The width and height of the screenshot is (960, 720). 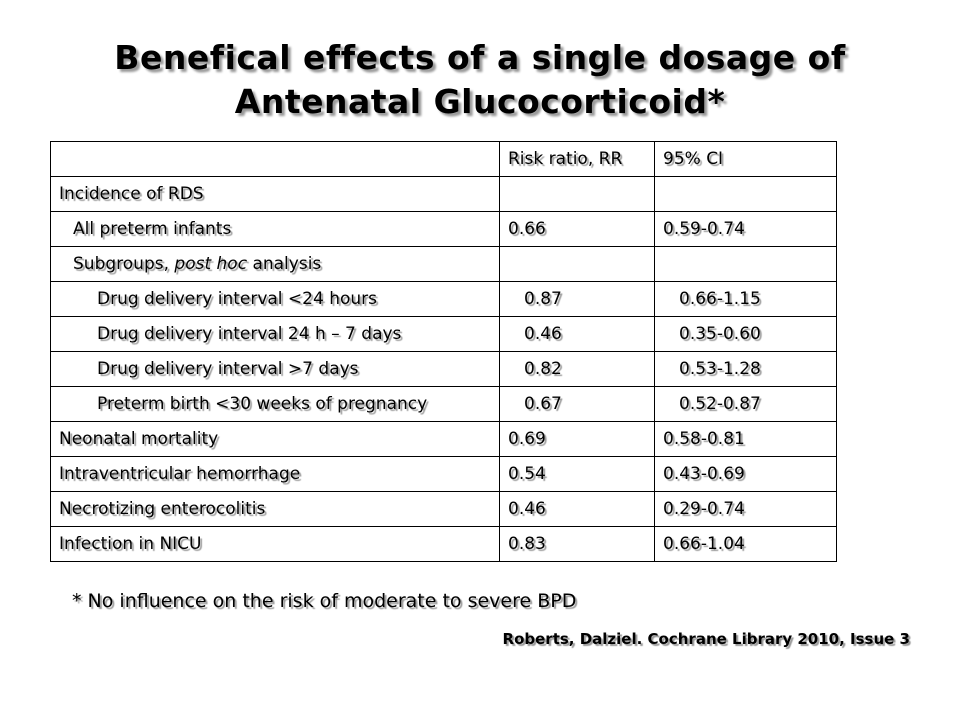 I want to click on table-row: Neonatal mortality 0.69 0.58-0.81, so click(x=443, y=439).